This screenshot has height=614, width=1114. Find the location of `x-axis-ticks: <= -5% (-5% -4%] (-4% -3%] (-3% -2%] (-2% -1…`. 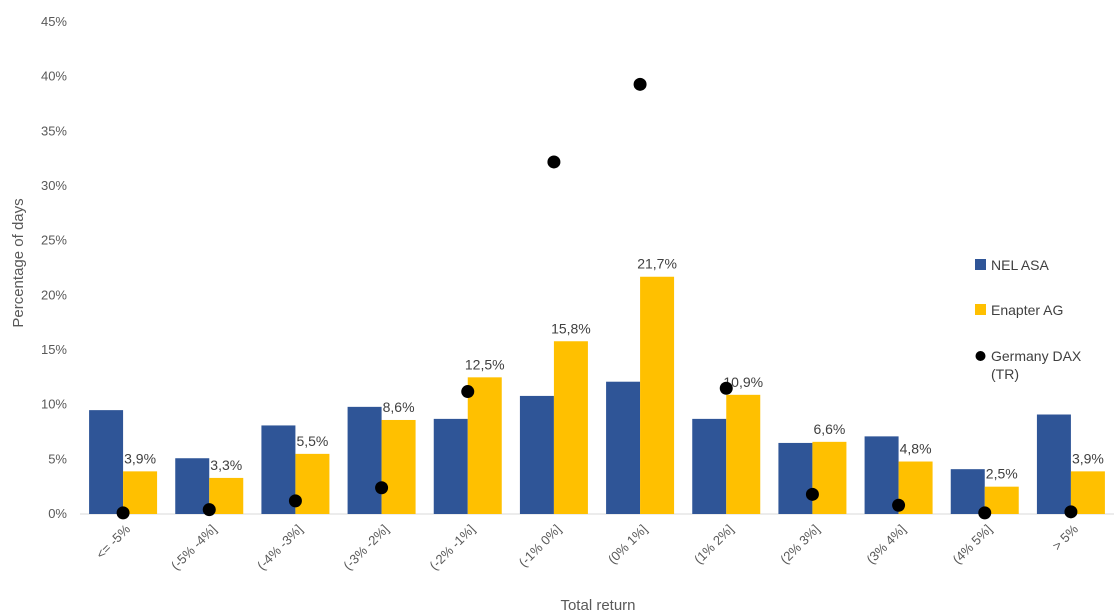

x-axis-ticks: <= -5% (-5% -4%] (-4% -3%] (-3% -2%] (-2% -1… is located at coordinates (587, 547).